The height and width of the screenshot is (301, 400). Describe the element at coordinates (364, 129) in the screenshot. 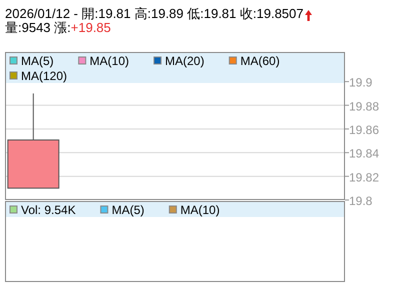

I see `y-tick-label: 19.86` at that location.